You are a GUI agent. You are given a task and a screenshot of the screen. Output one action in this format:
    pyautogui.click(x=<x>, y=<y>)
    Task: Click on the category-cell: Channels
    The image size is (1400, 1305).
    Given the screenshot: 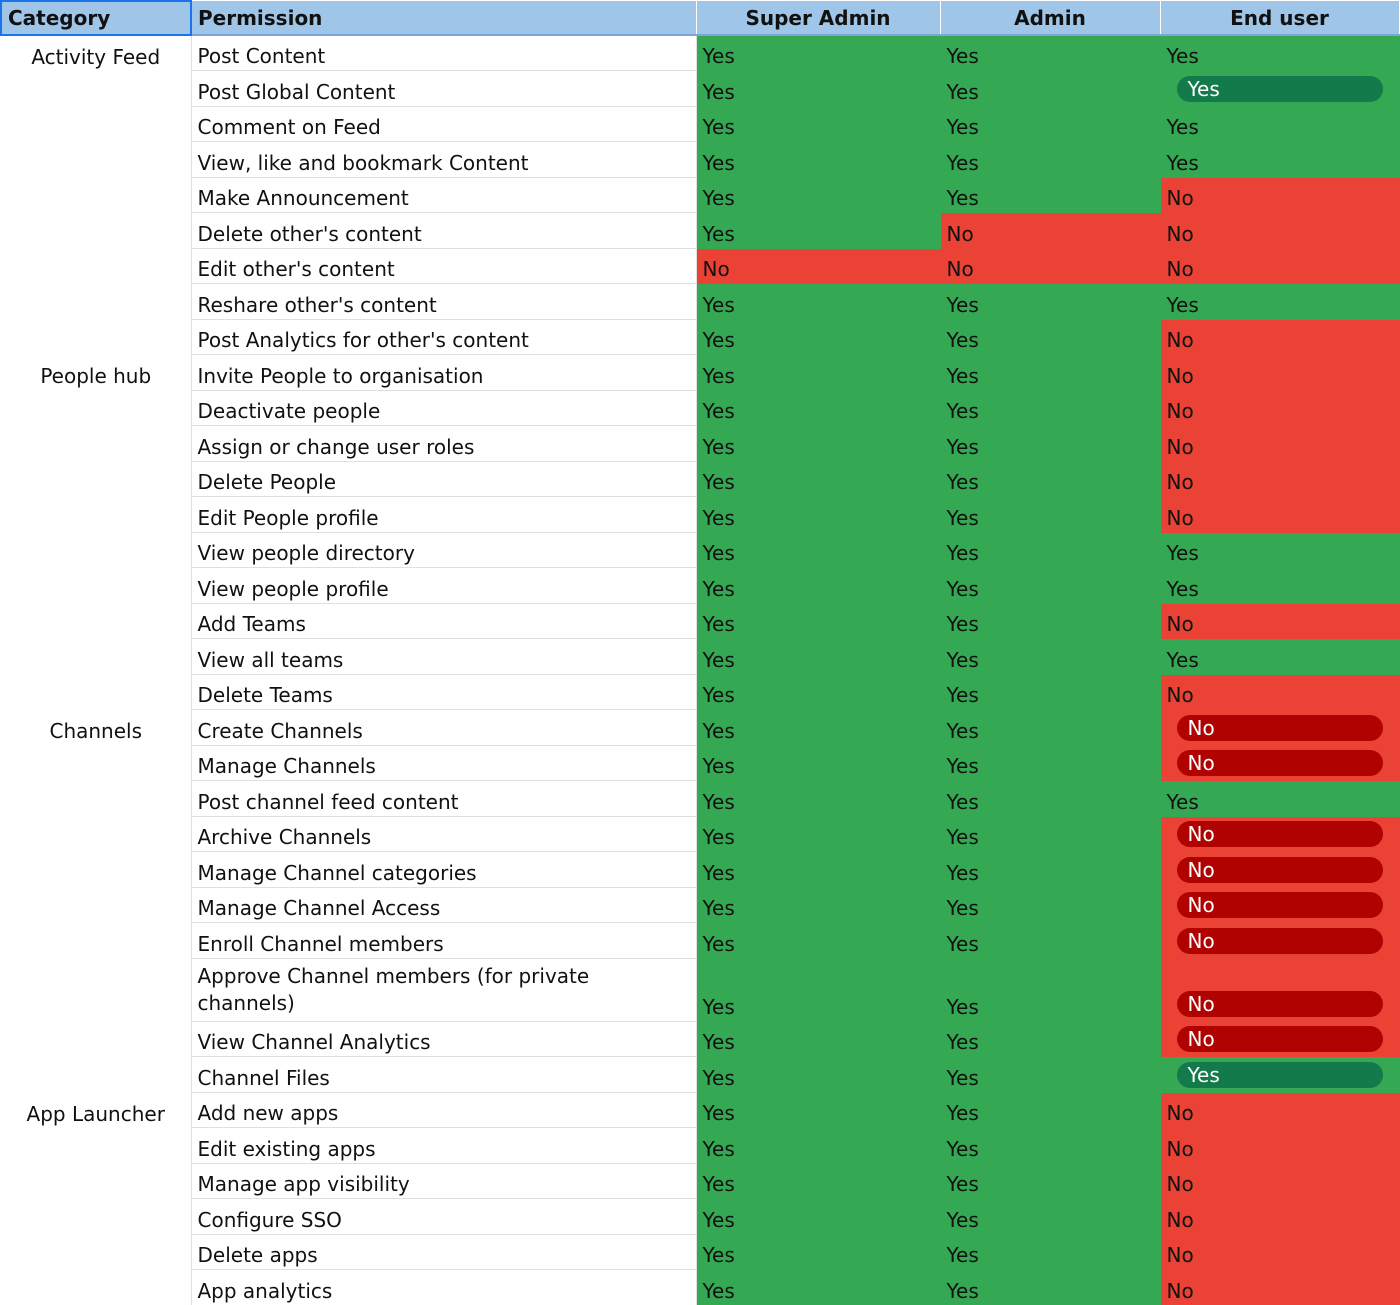 What is the action you would take?
    pyautogui.click(x=96, y=727)
    